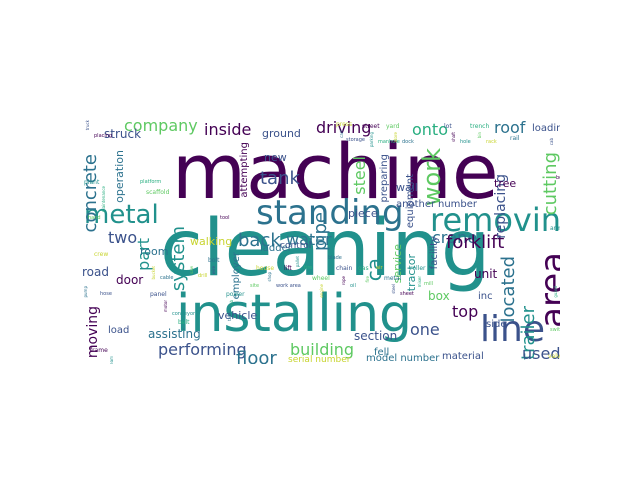  I want to click on word-serial-number: serial number, so click(319, 360).